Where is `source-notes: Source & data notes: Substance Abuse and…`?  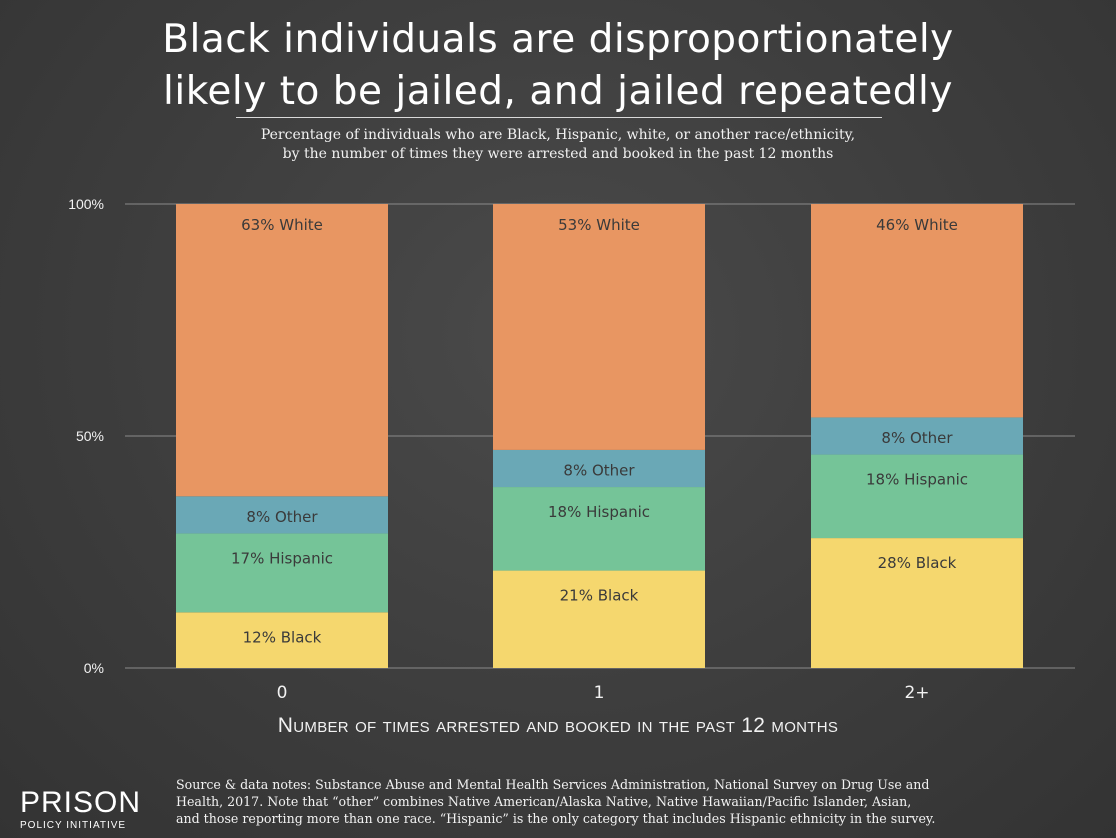
source-notes: Source & data notes: Substance Abuse and… is located at coordinates (636, 801).